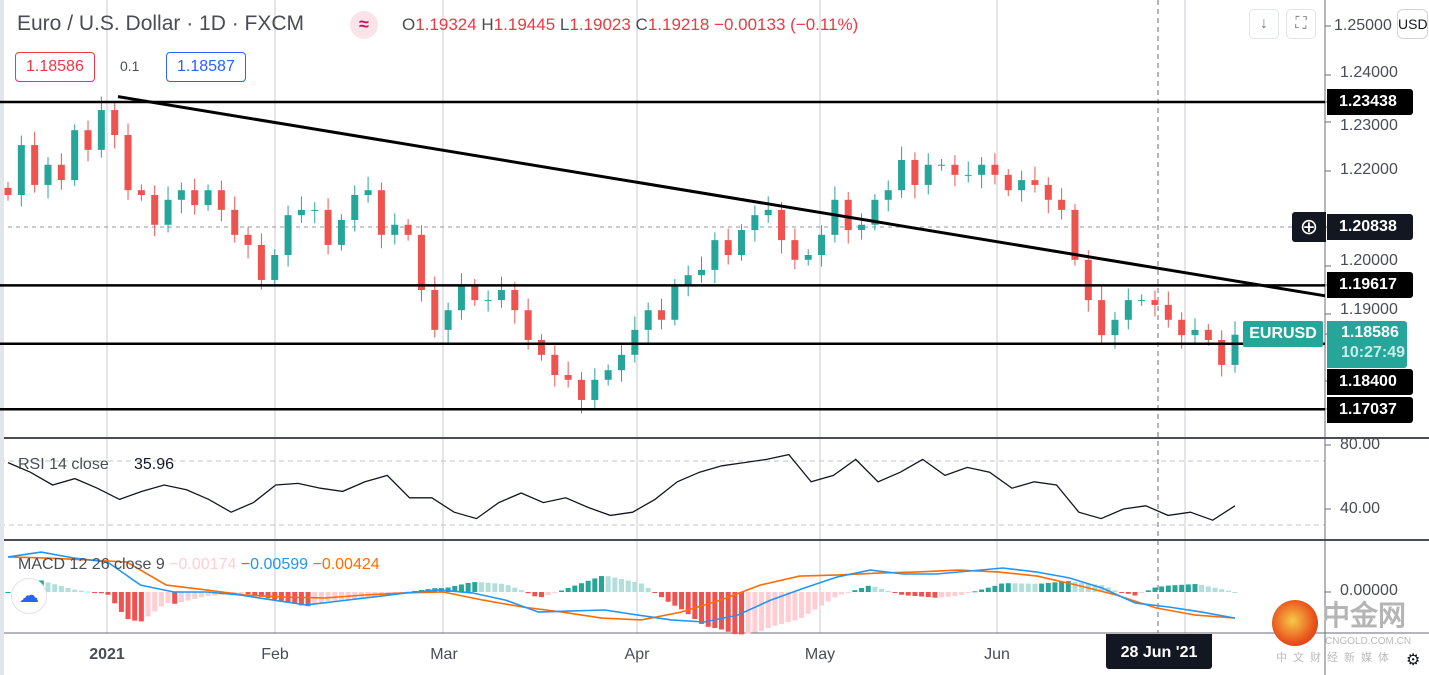  What do you see at coordinates (107, 654) in the screenshot?
I see `time-label: 2021` at bounding box center [107, 654].